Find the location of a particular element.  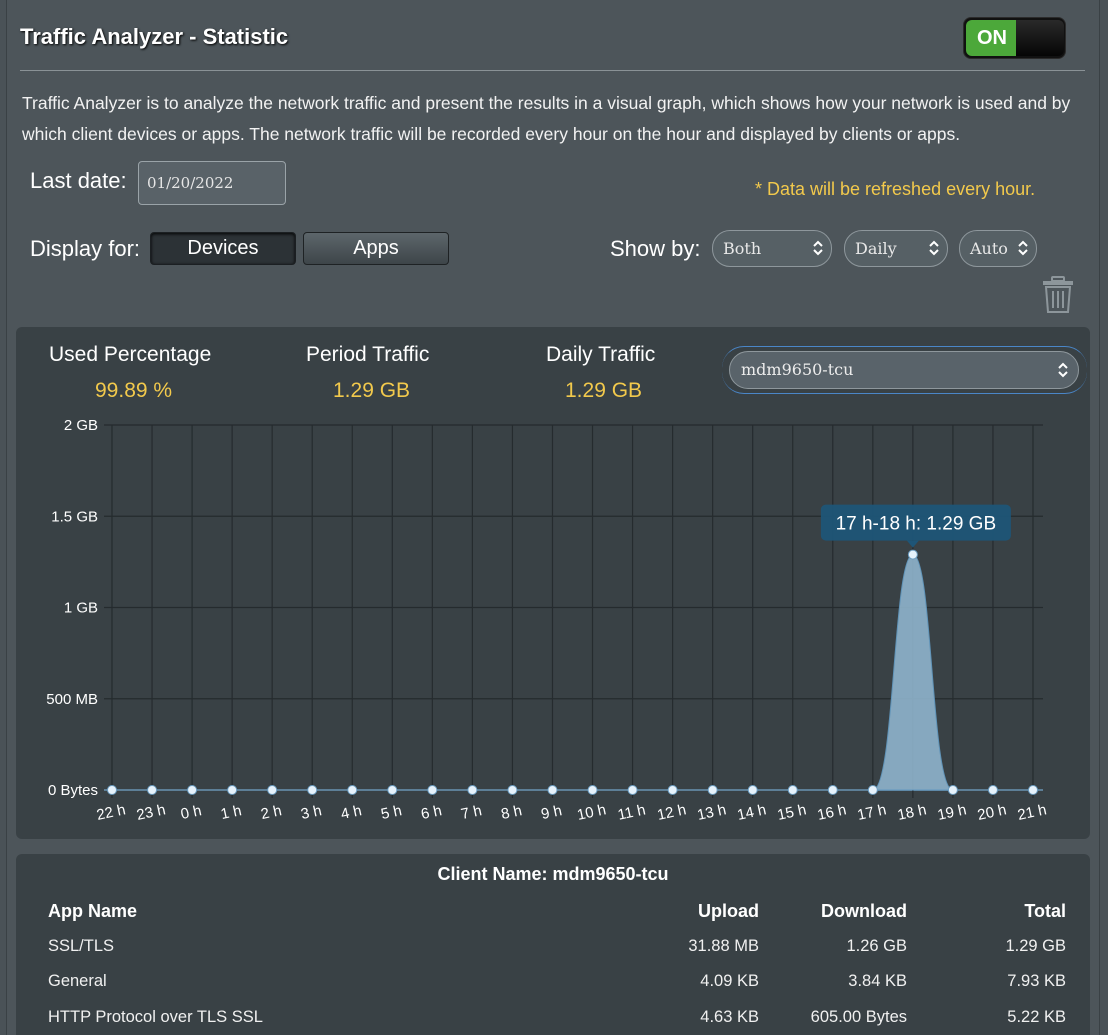

download-cell: 1.26 GB is located at coordinates (876, 946).